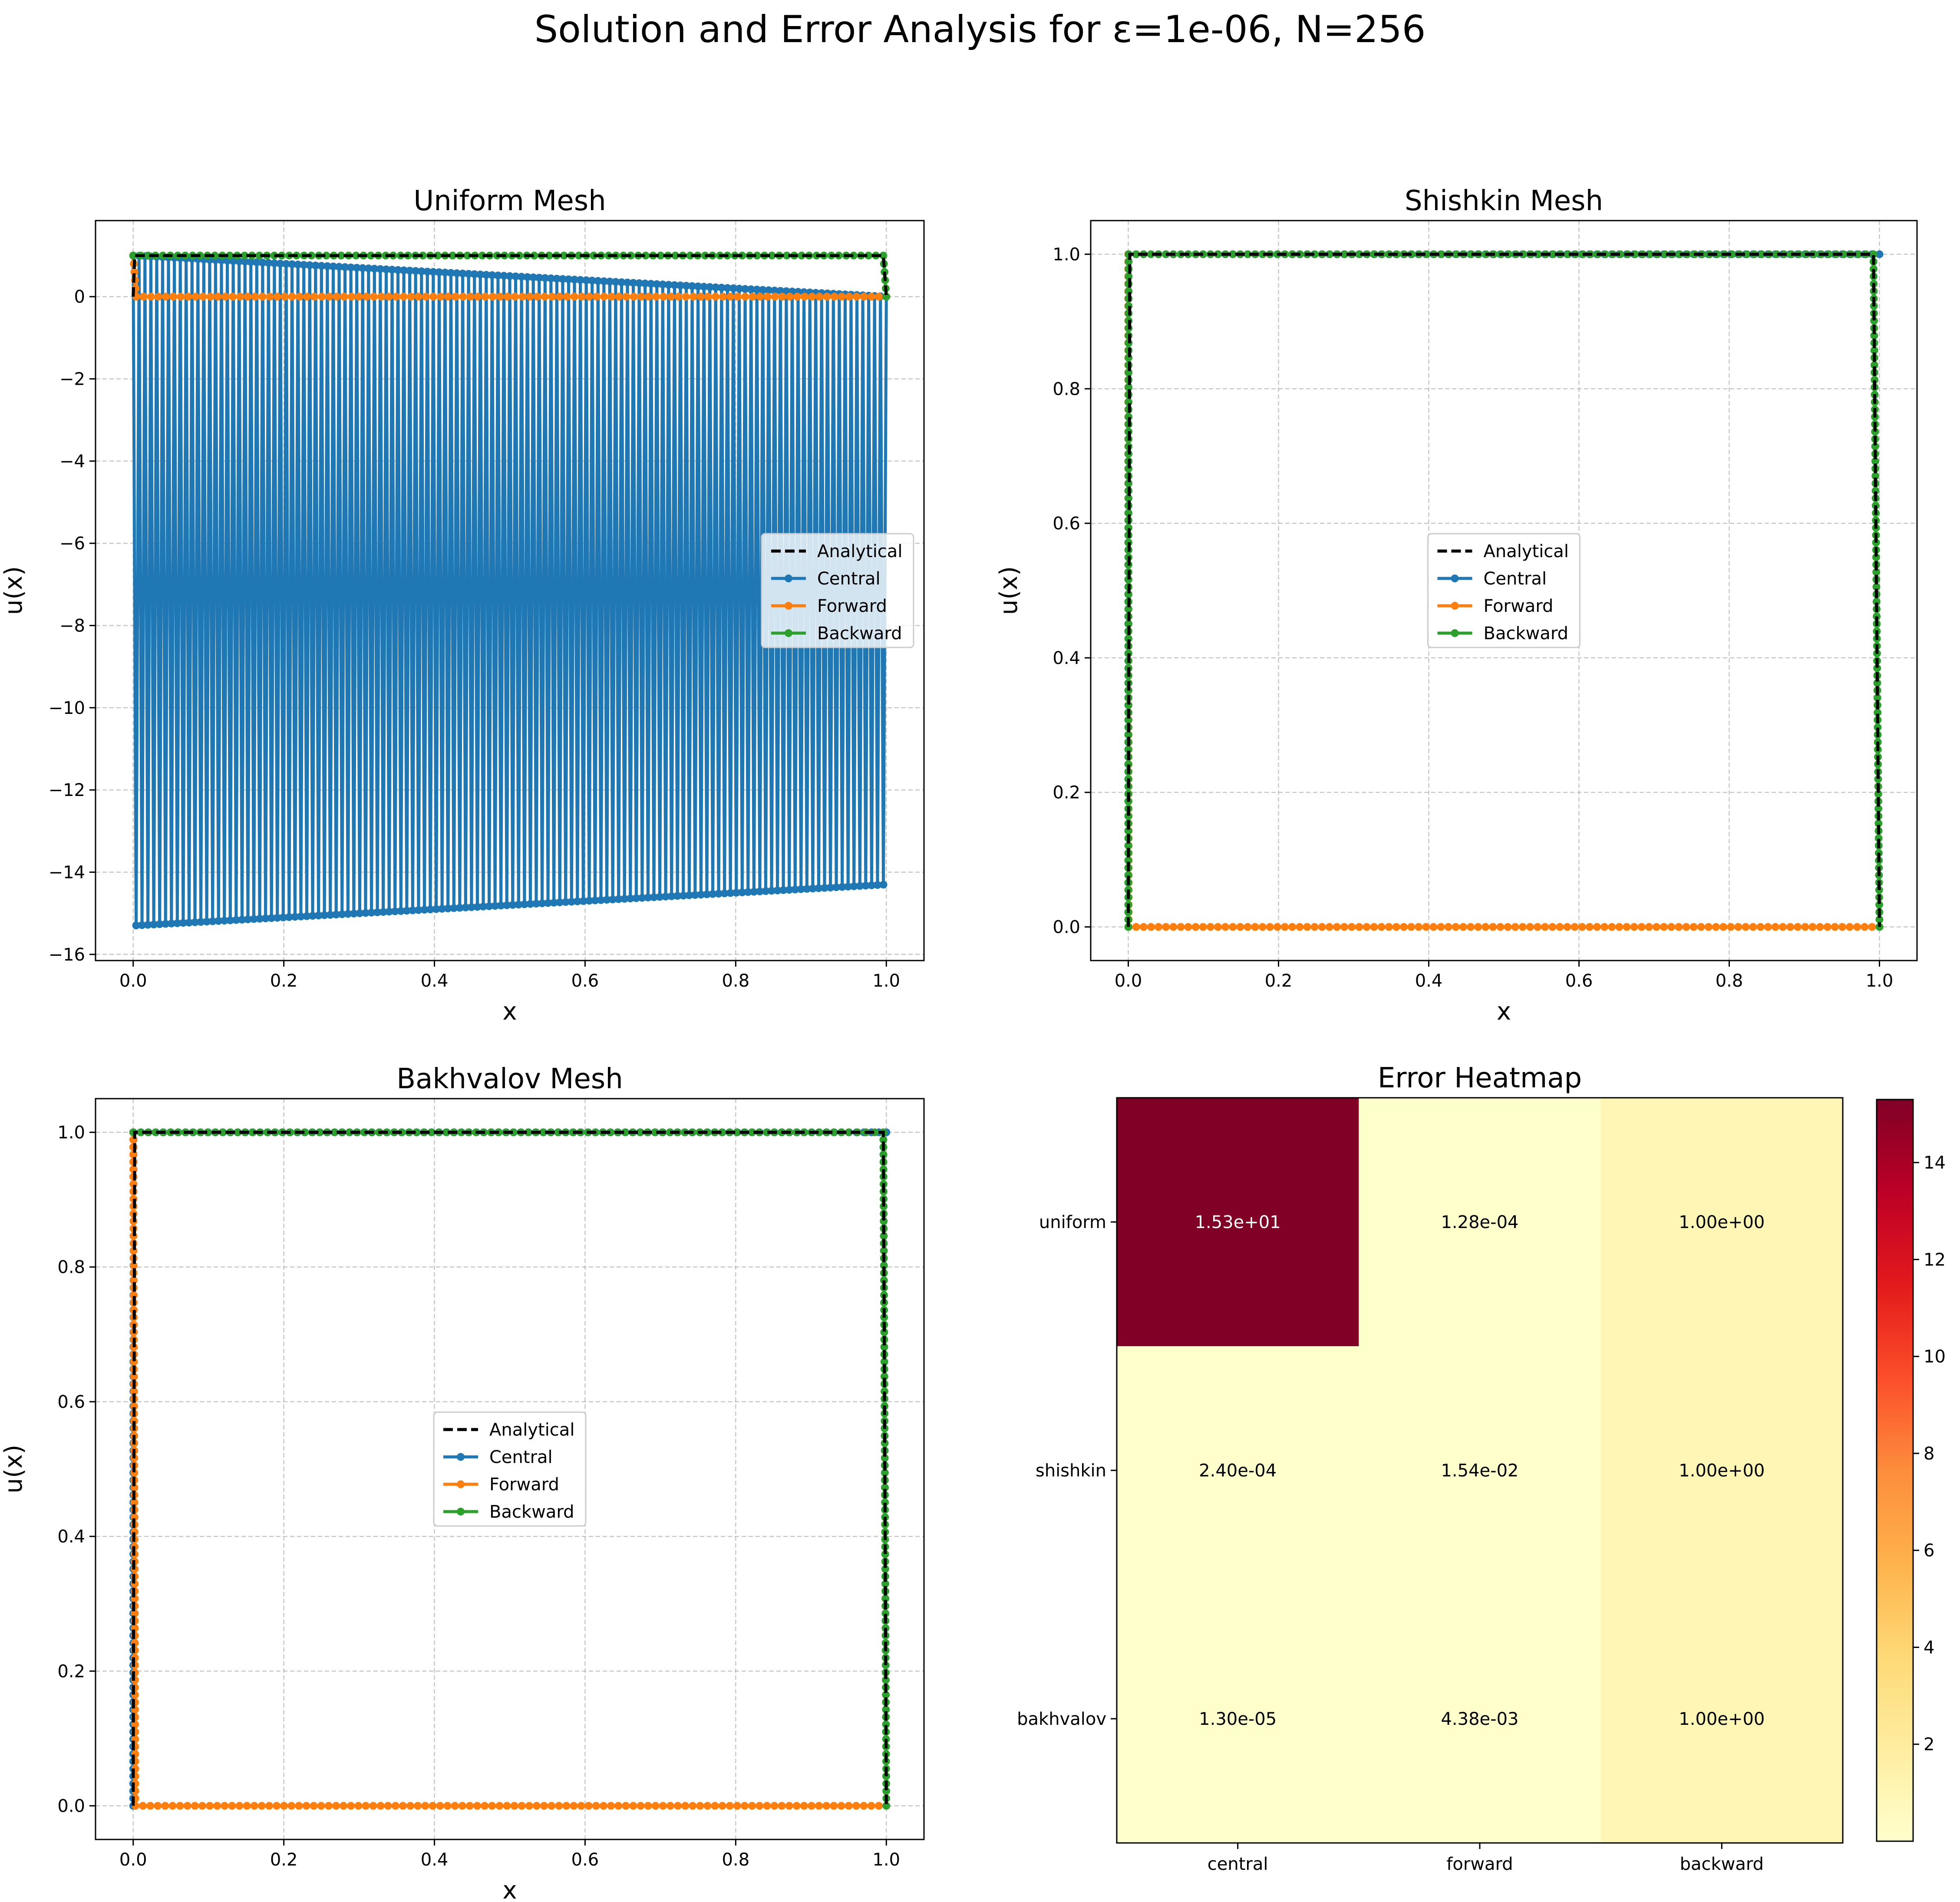 The height and width of the screenshot is (1902, 1960). Describe the element at coordinates (1929, 1745) in the screenshot. I see `colorbar-tick-label: 2` at that location.